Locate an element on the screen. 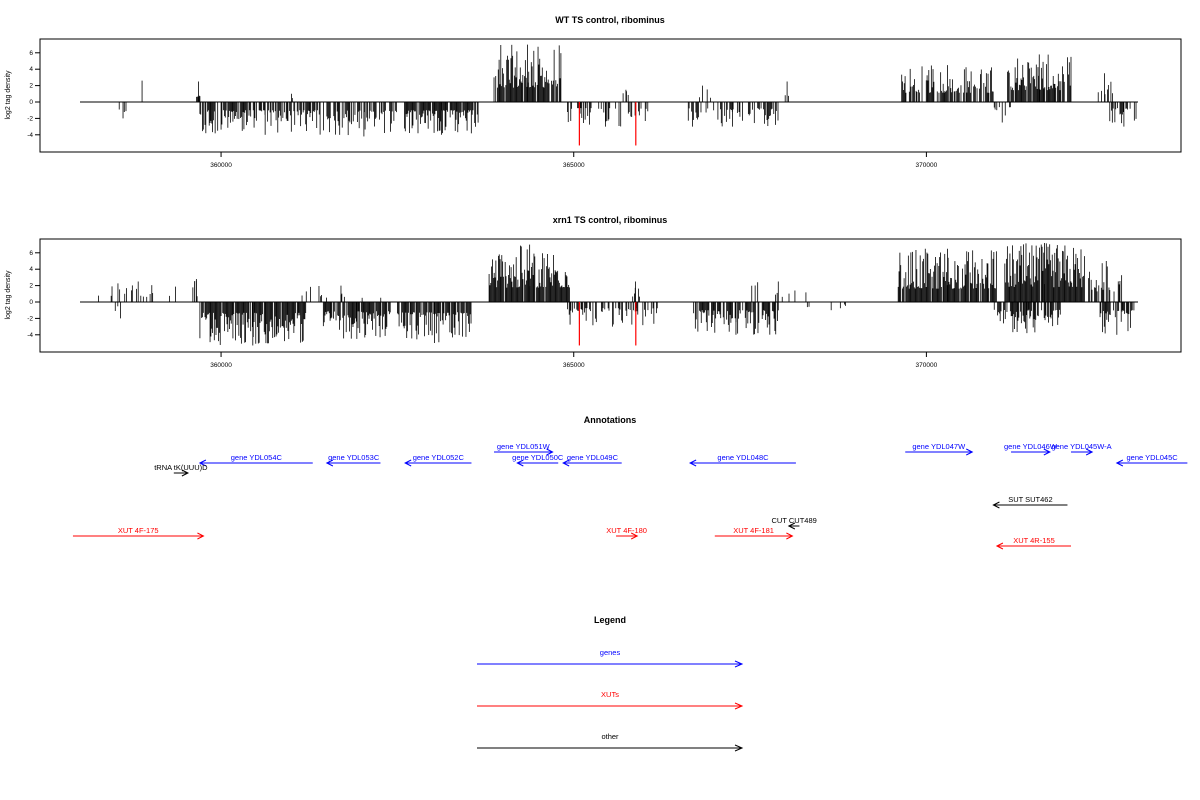 Image resolution: width=1200 pixels, height=800 pixels. feature-label: SUT SUT462 is located at coordinates (1030, 499).